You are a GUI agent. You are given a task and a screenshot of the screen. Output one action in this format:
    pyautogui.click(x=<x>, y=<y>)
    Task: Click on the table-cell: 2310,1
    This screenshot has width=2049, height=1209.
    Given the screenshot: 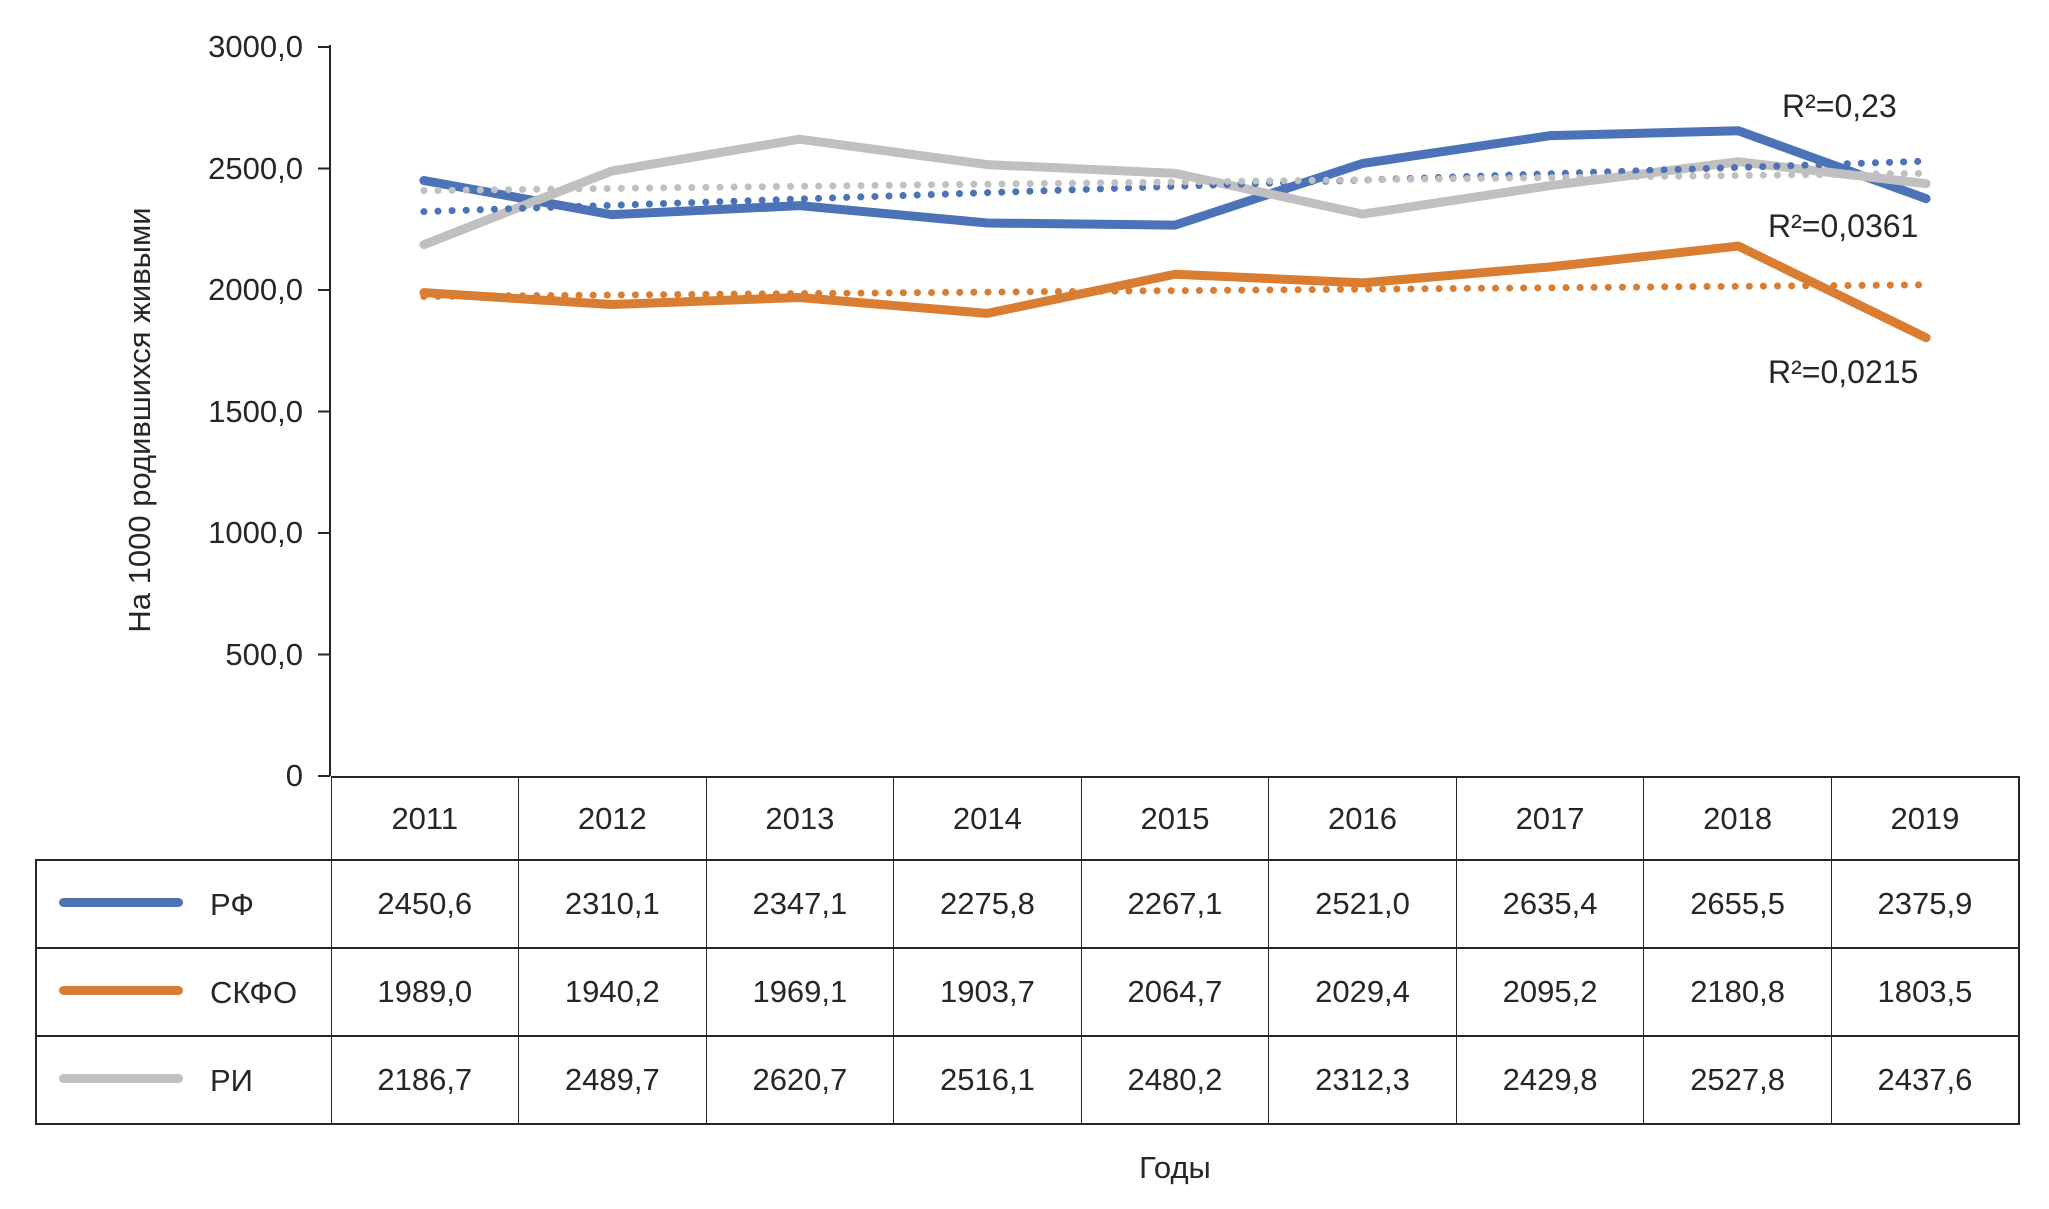 What is the action you would take?
    pyautogui.click(x=612, y=904)
    